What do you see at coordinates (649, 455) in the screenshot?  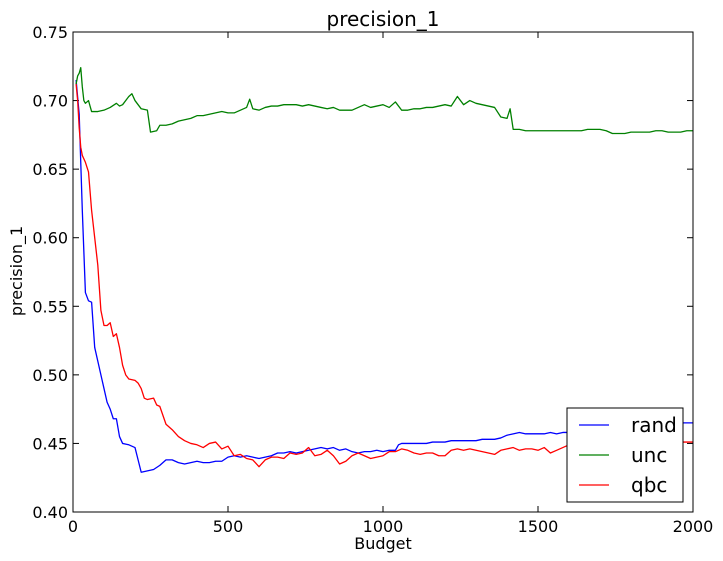 I see `legend-label-unc: unc` at bounding box center [649, 455].